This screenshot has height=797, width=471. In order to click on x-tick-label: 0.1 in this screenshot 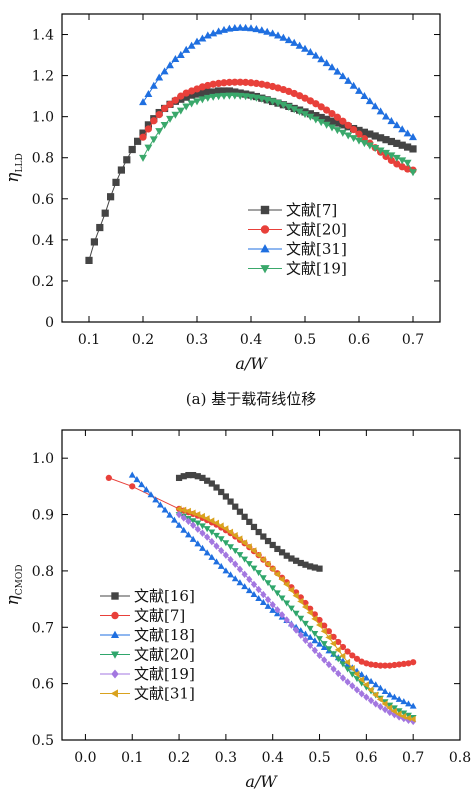, I will do `click(132, 758)`.